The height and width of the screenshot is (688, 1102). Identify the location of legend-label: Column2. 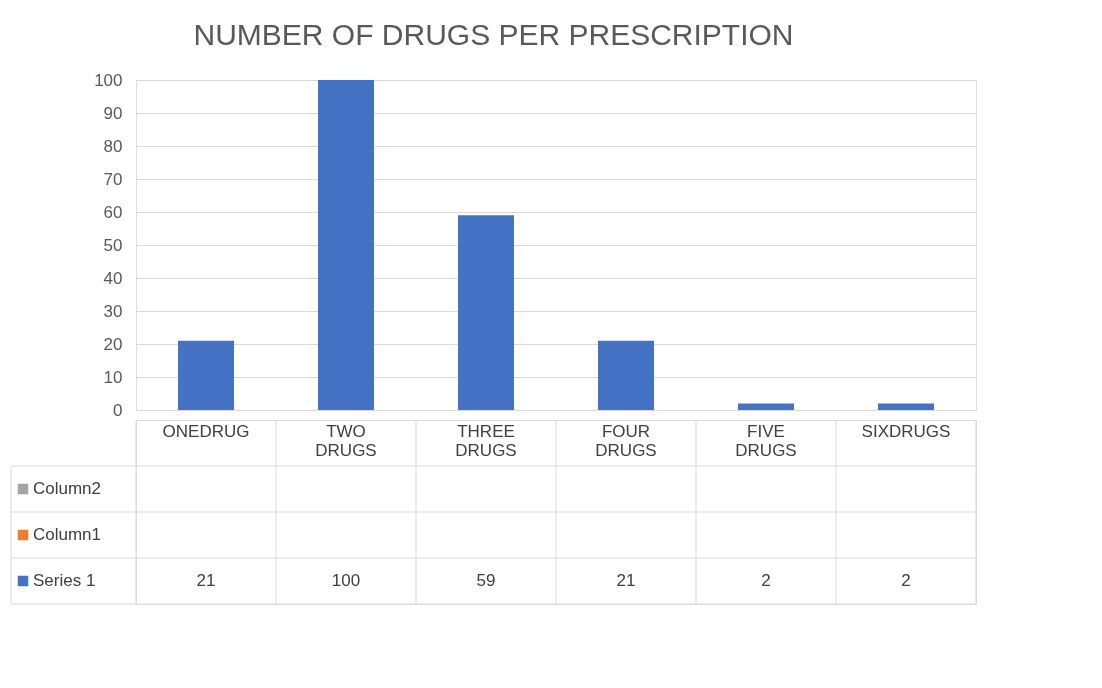
(67, 488).